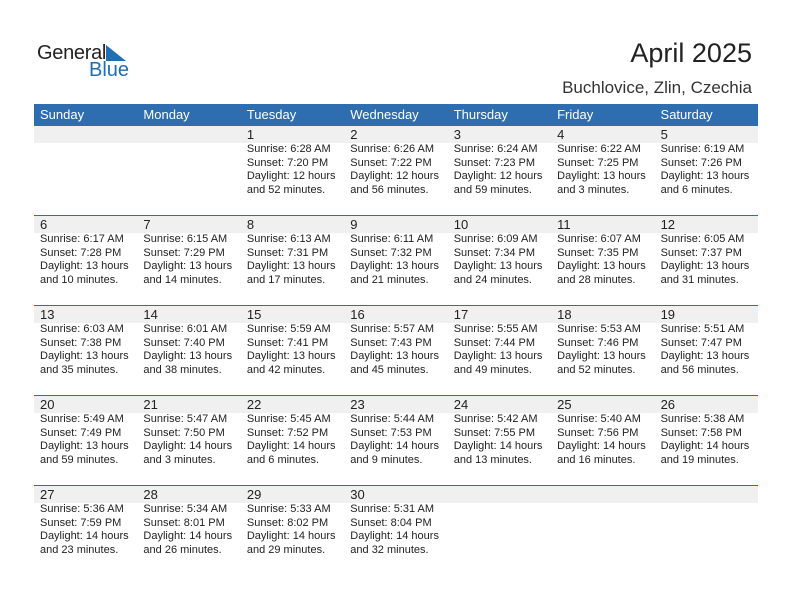  Describe the element at coordinates (184, 522) in the screenshot. I see `sunset-text: Sunset: 8:01 PM` at that location.